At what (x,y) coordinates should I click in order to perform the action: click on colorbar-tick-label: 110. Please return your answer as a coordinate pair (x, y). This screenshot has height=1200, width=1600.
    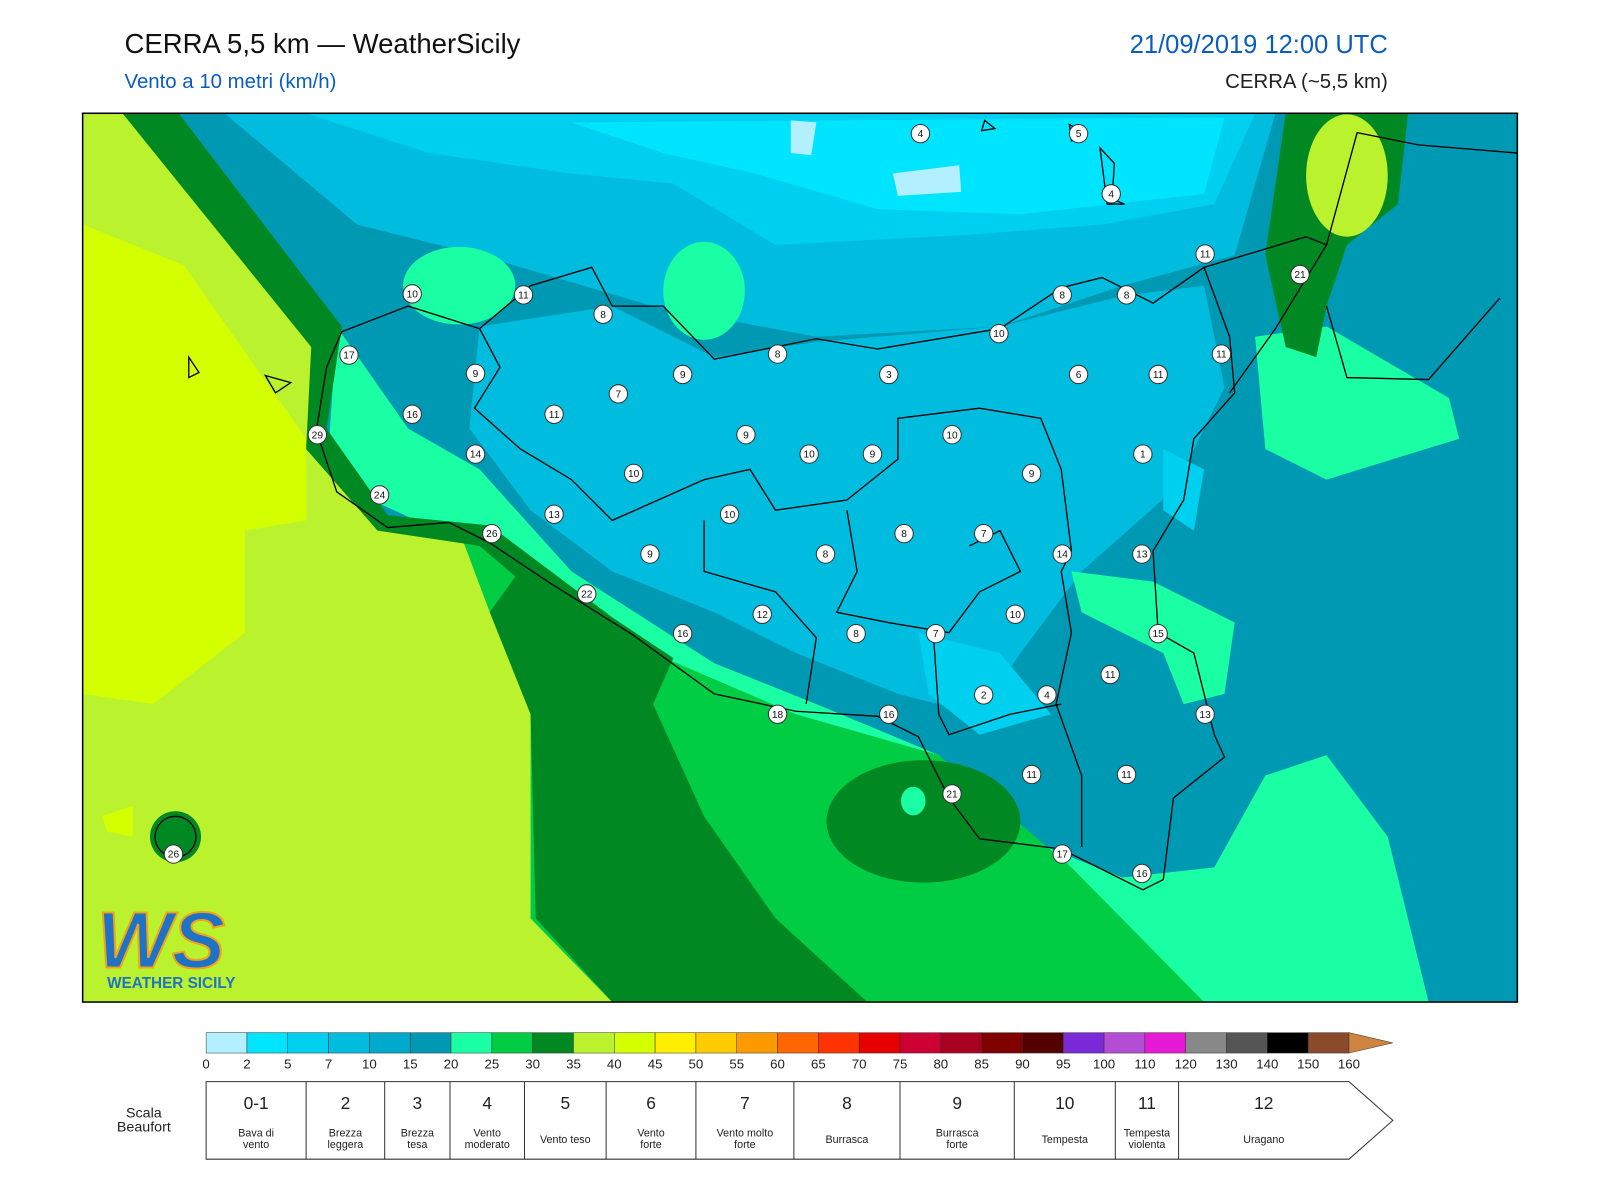
    Looking at the image, I should click on (1144, 1063).